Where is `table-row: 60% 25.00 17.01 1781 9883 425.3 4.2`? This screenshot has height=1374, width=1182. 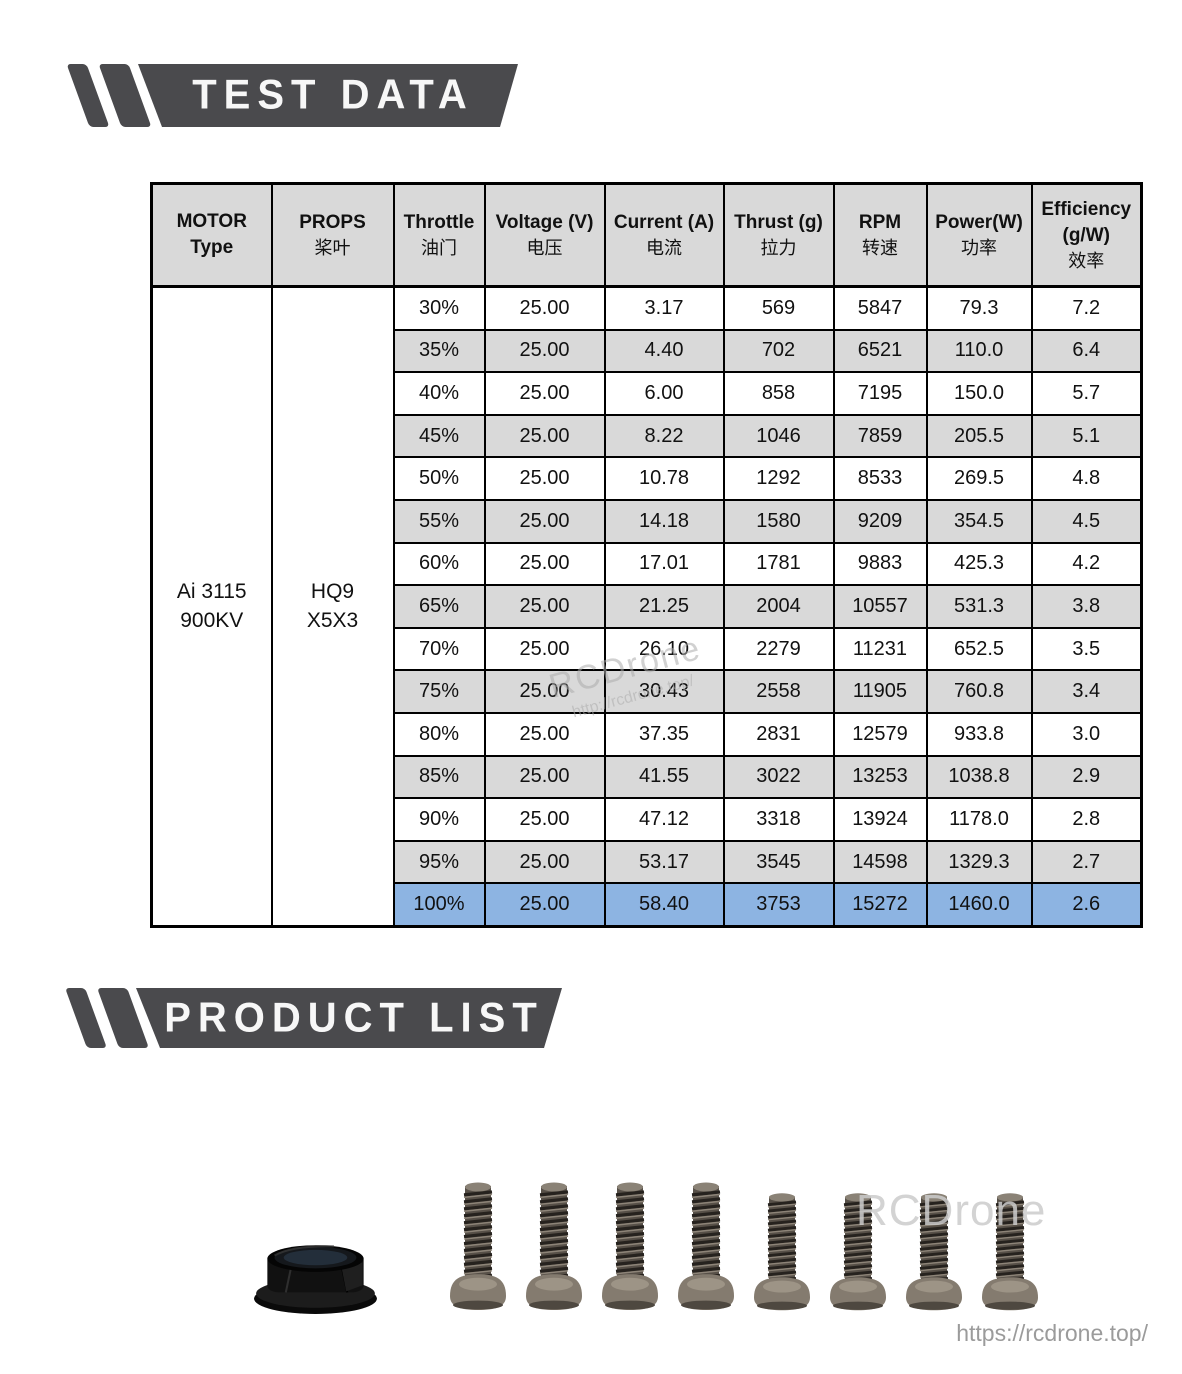
table-row: 60% 25.00 17.01 1781 9883 425.3 4.2 is located at coordinates (647, 564).